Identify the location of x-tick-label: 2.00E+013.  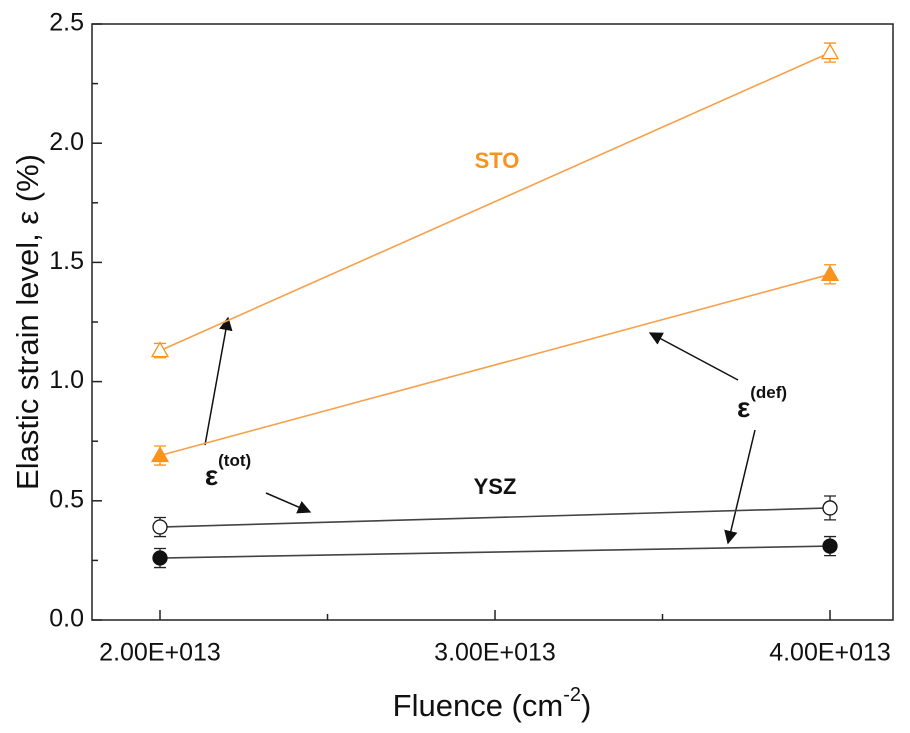
(160, 653).